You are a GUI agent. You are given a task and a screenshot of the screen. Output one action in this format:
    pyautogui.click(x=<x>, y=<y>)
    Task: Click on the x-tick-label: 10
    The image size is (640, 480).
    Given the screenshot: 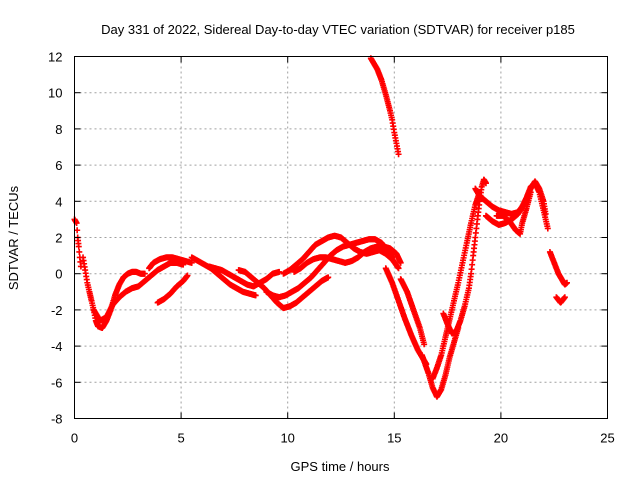 What is the action you would take?
    pyautogui.click(x=287, y=438)
    